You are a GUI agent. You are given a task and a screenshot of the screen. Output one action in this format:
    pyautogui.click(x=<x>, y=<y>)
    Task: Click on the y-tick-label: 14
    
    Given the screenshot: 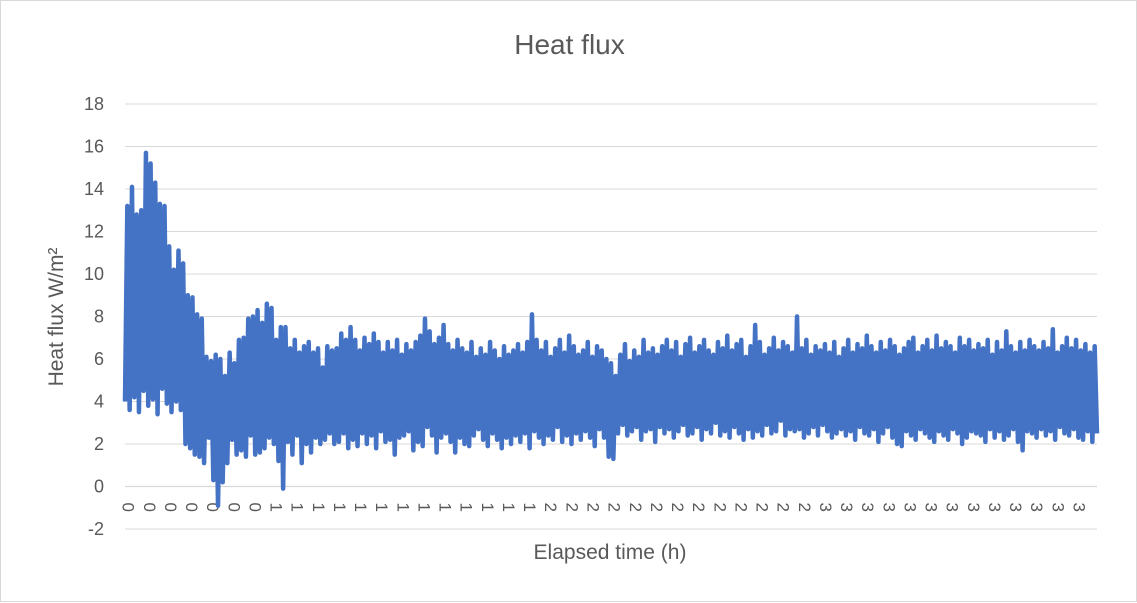 What is the action you would take?
    pyautogui.click(x=94, y=189)
    